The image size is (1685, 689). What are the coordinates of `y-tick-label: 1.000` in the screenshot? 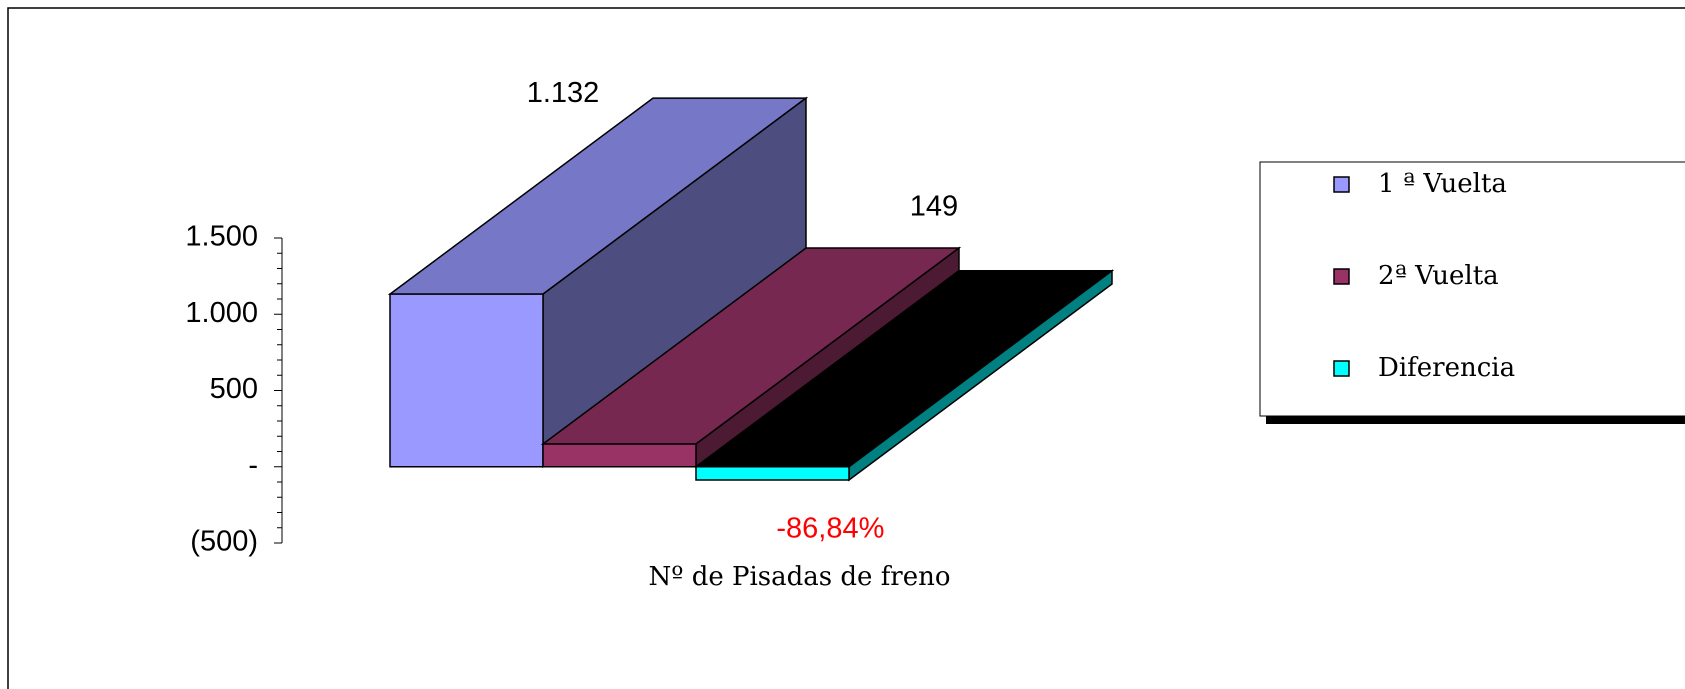 It's located at (221, 313).